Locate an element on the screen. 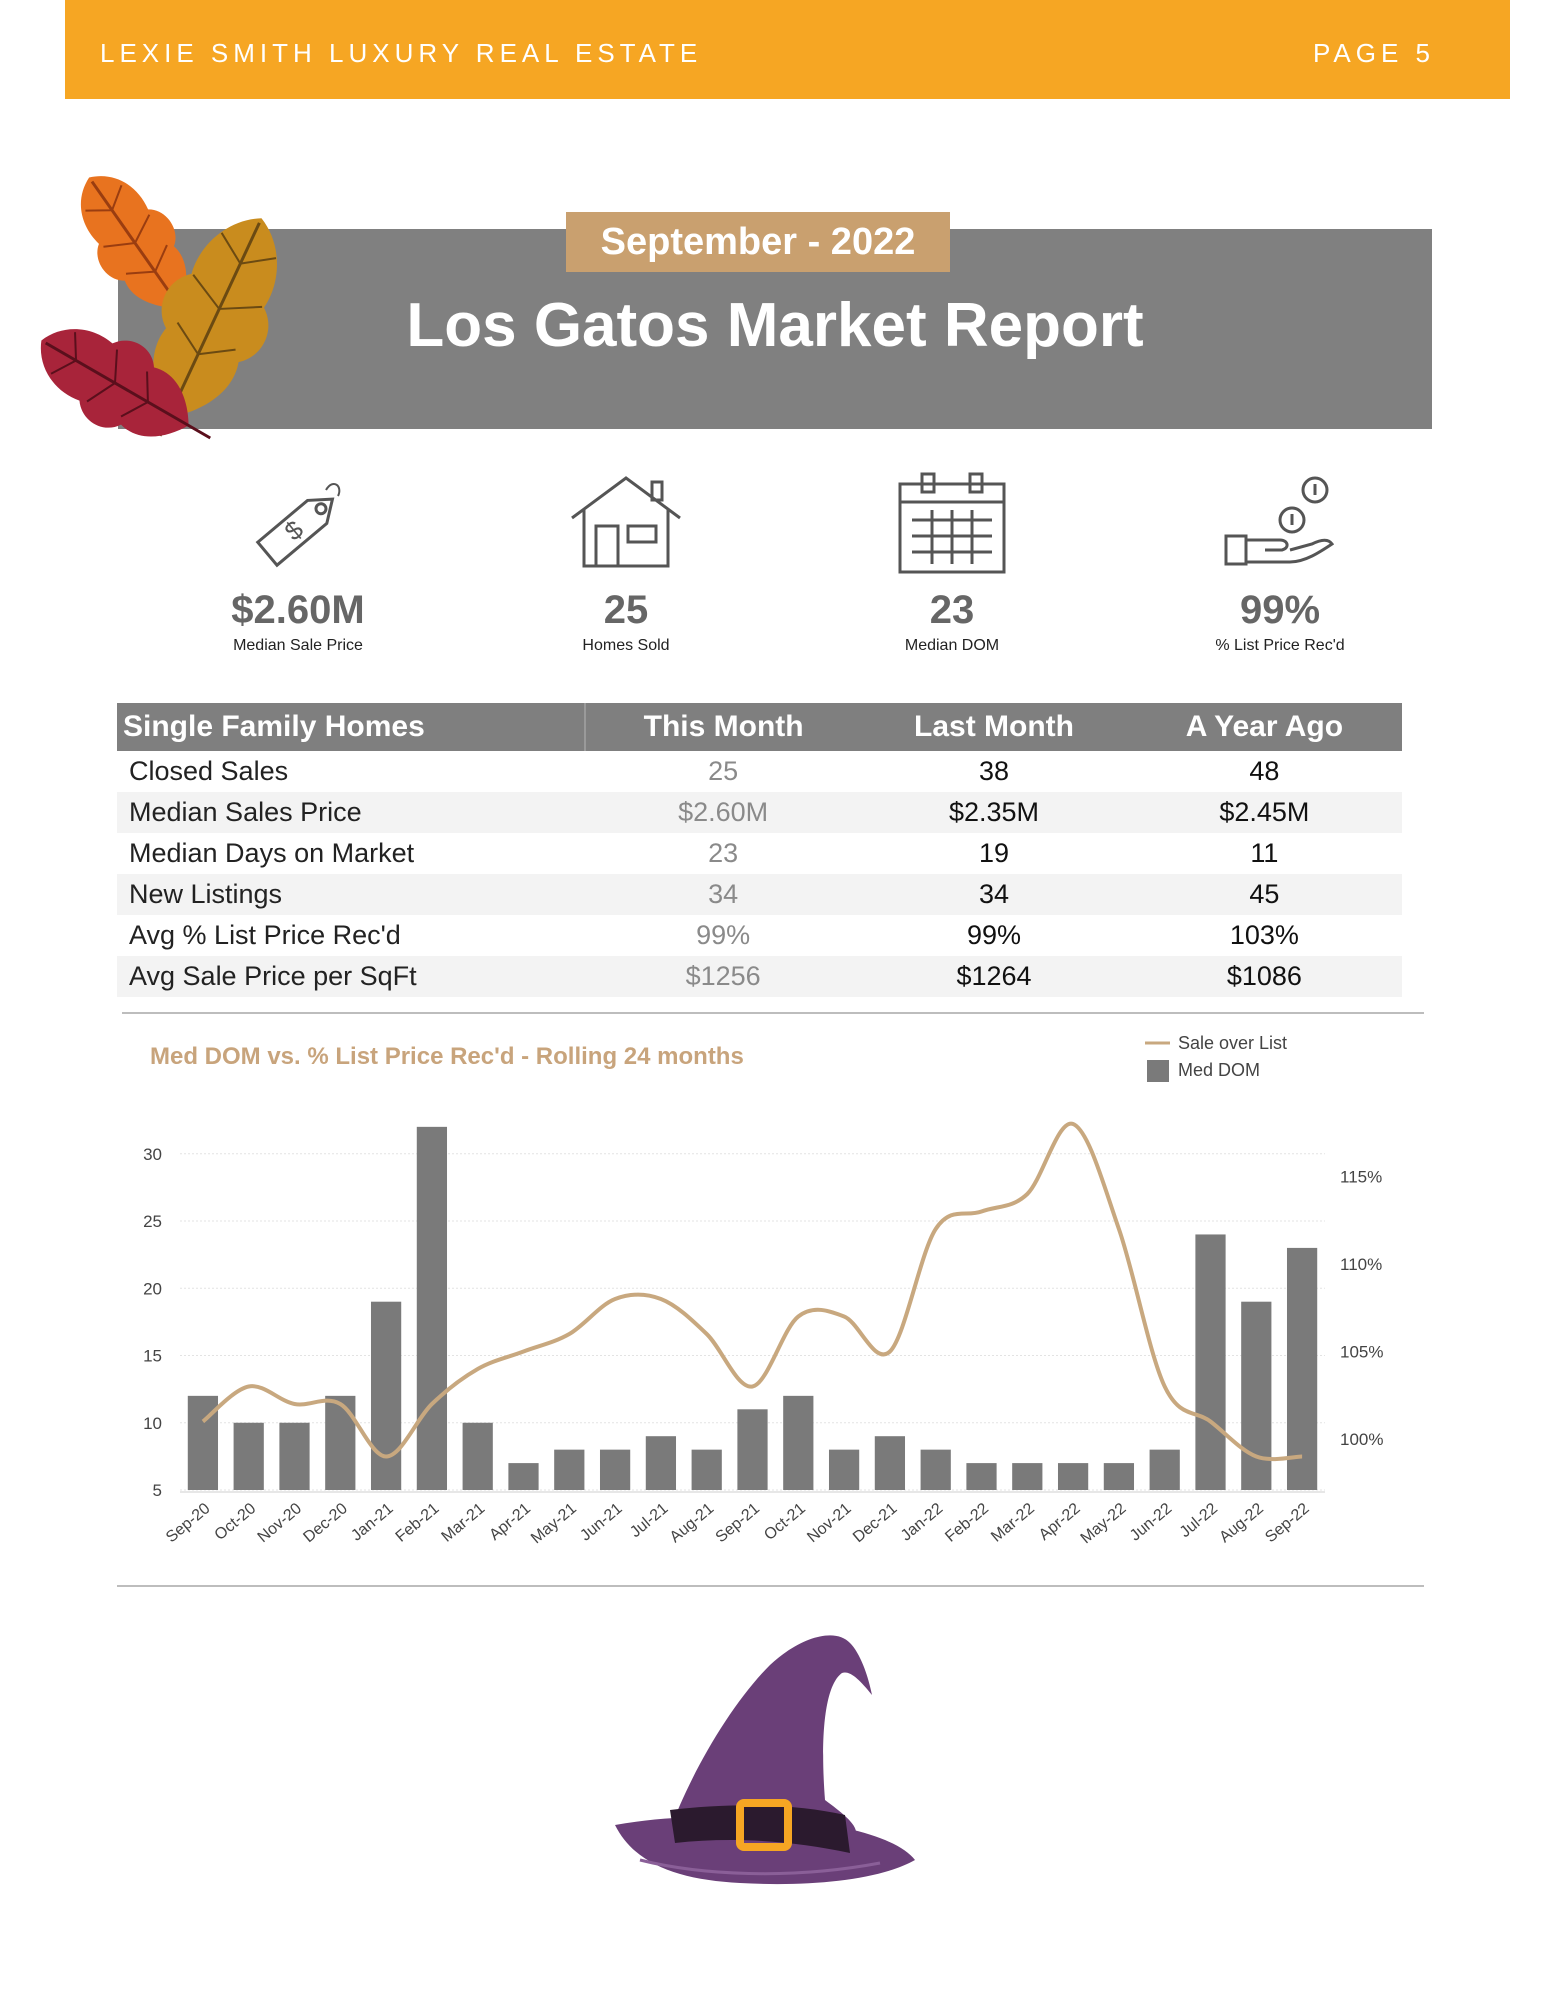 The height and width of the screenshot is (2000, 1545). right-axis-tick: 100% is located at coordinates (1361, 1439).